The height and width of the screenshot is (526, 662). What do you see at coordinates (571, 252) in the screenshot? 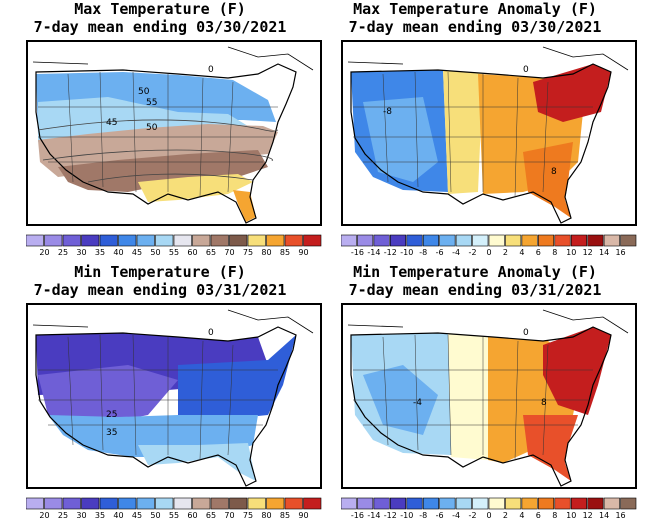
I see `colorbar-tick-label: 10` at bounding box center [571, 252].